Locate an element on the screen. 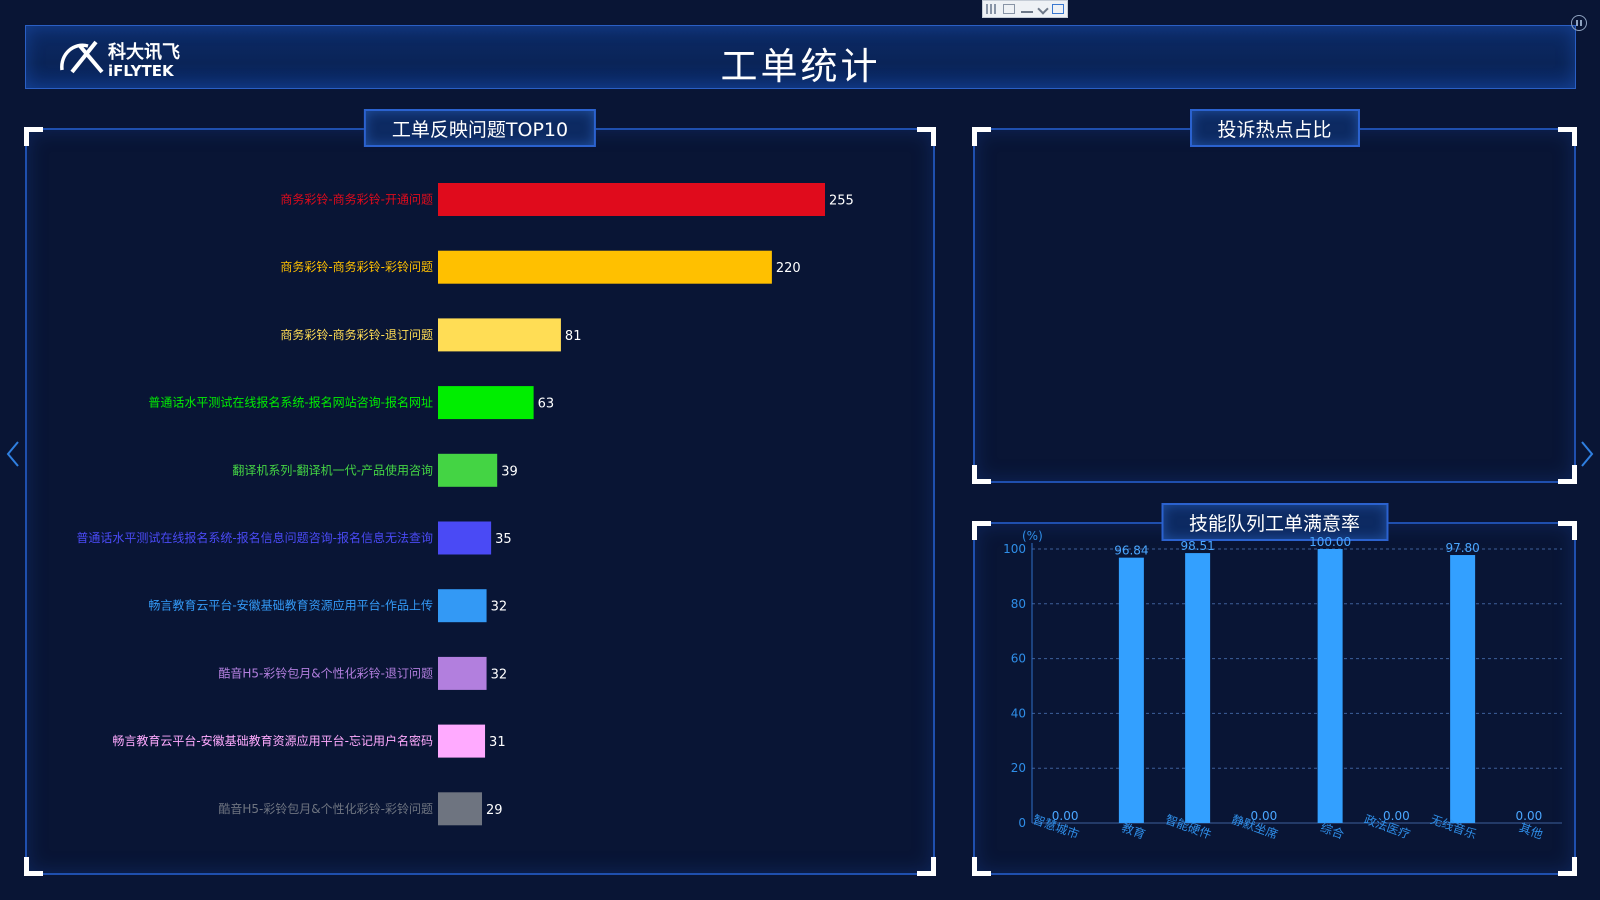 This screenshot has width=1600, height=900. category-label: 商务彩铃-商务彩铃-开通问题 is located at coordinates (356, 199).